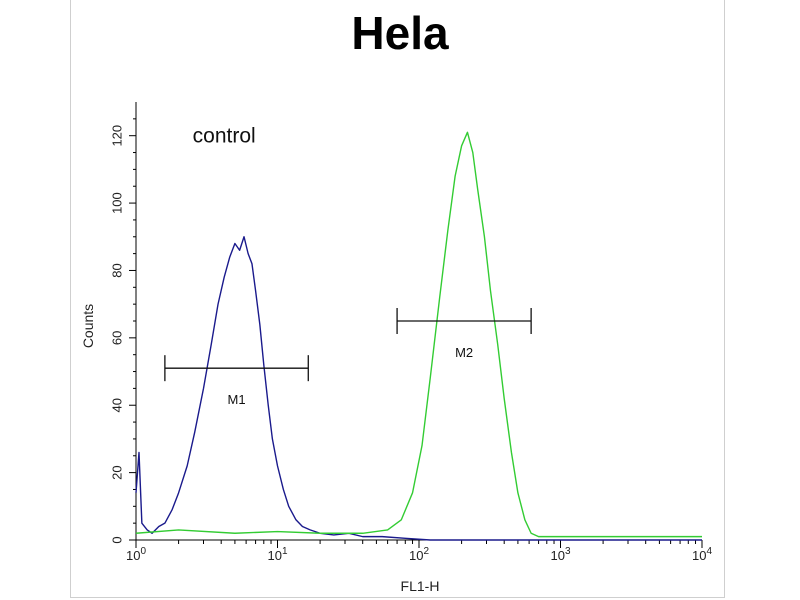  I want to click on annotations: control, so click(224, 136).